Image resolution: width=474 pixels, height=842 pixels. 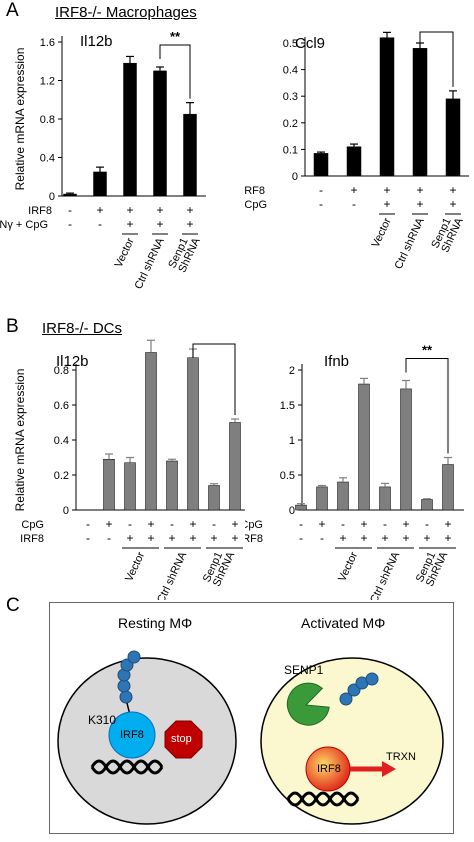 What do you see at coordinates (287, 406) in the screenshot?
I see `y-tick-label: 1.5` at bounding box center [287, 406].